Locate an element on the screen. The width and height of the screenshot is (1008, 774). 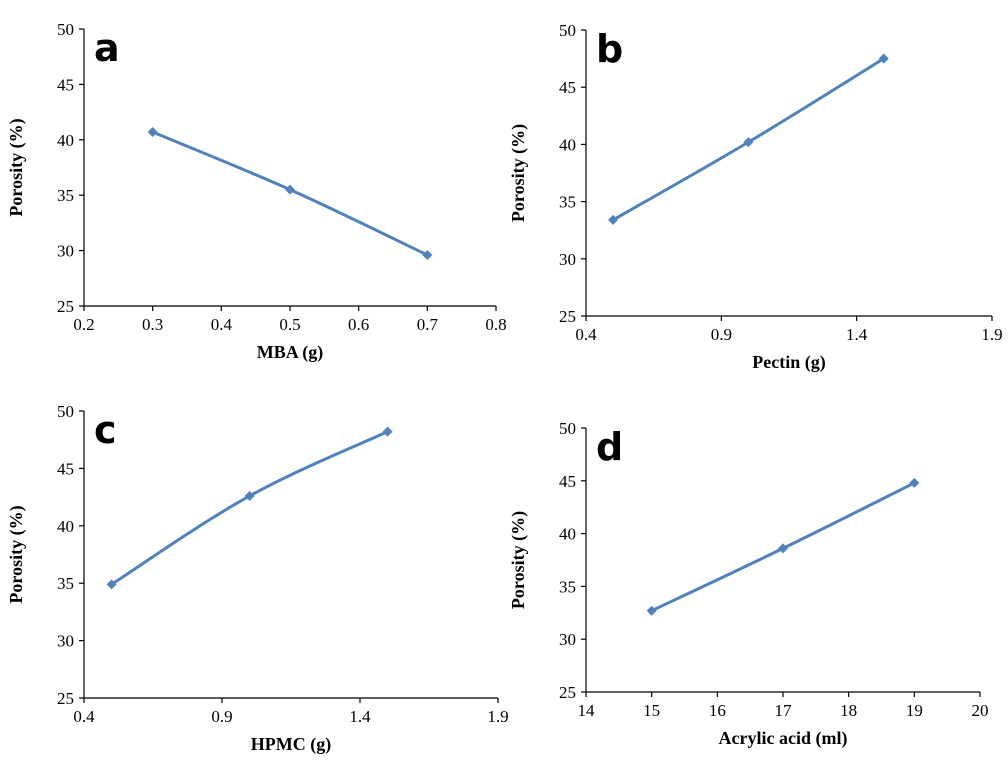
panel-label: b is located at coordinates (609, 49).